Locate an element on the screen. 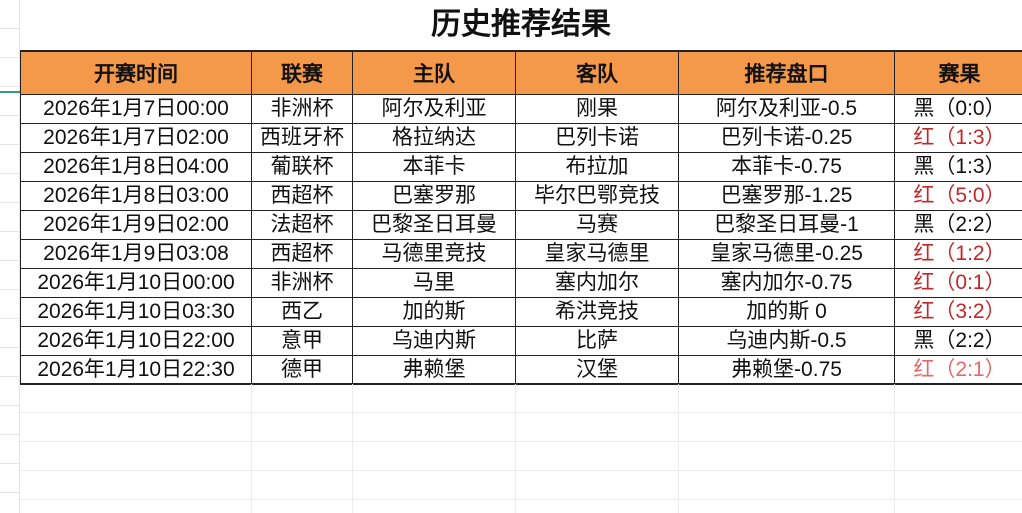  cell-away: 希洪竞技 is located at coordinates (597, 311).